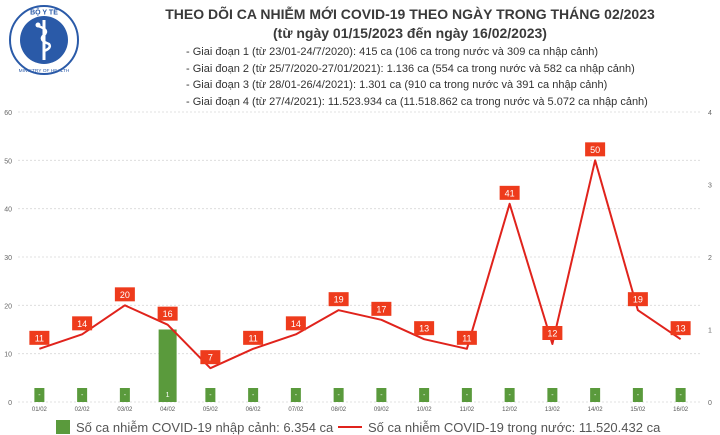 The height and width of the screenshot is (435, 720). Describe the element at coordinates (638, 410) in the screenshot. I see `x-tick-label: 15/02` at that location.